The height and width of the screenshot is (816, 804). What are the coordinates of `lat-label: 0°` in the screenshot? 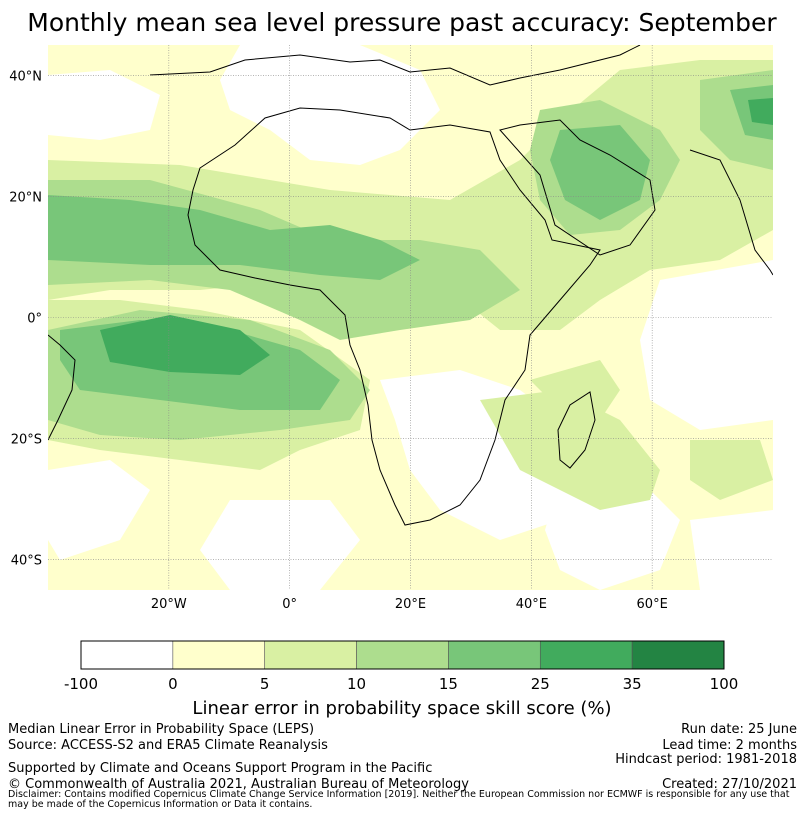 It's located at (34, 319).